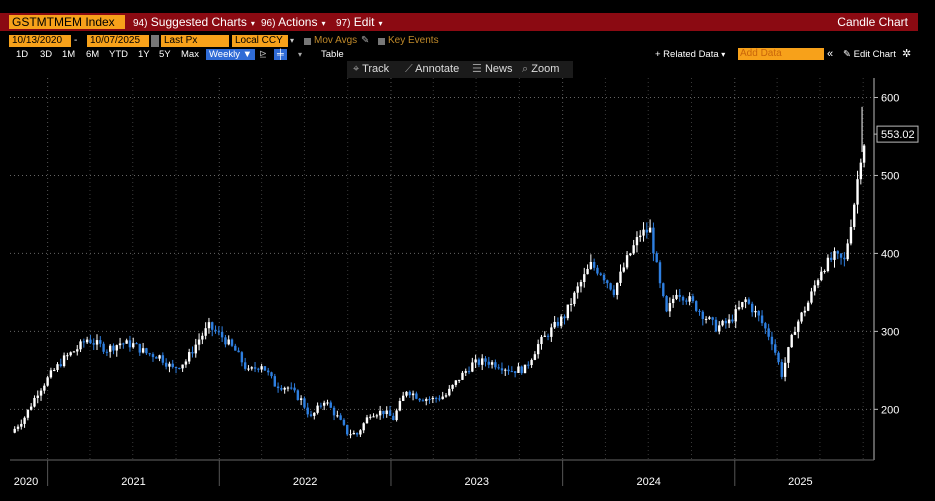 The width and height of the screenshot is (935, 501). Describe the element at coordinates (263, 54) in the screenshot. I see `line-chart-icon: ⊵` at that location.